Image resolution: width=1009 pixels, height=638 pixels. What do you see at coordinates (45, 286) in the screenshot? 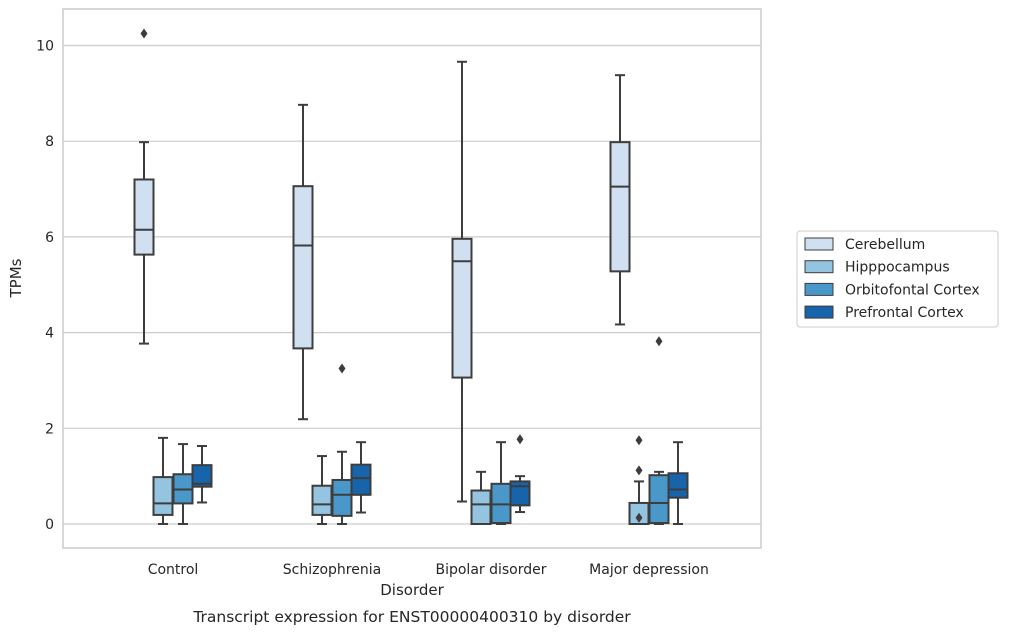
I see `y-tick-labels: 0 2 4 6 8 10` at bounding box center [45, 286].